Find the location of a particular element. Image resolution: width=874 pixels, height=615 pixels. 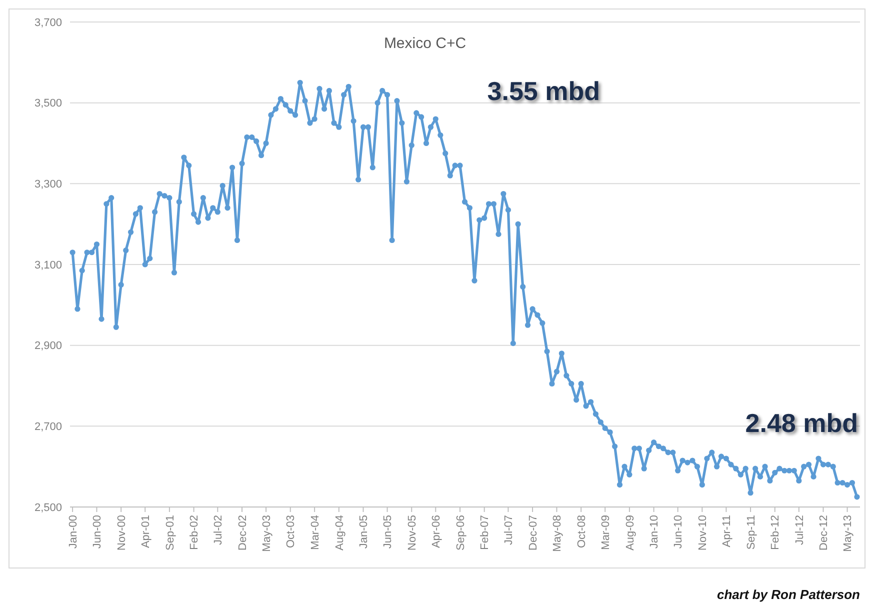

y-tick-label: 2,900 is located at coordinates (48, 346).